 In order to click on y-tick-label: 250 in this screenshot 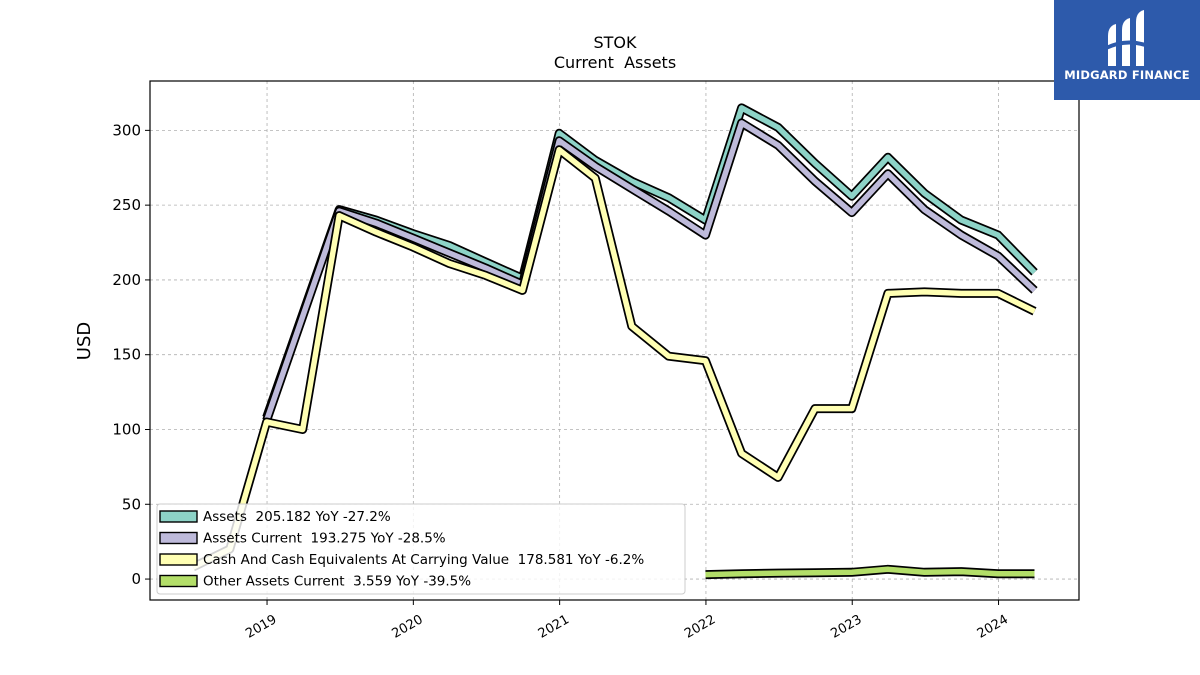, I will do `click(126, 205)`.